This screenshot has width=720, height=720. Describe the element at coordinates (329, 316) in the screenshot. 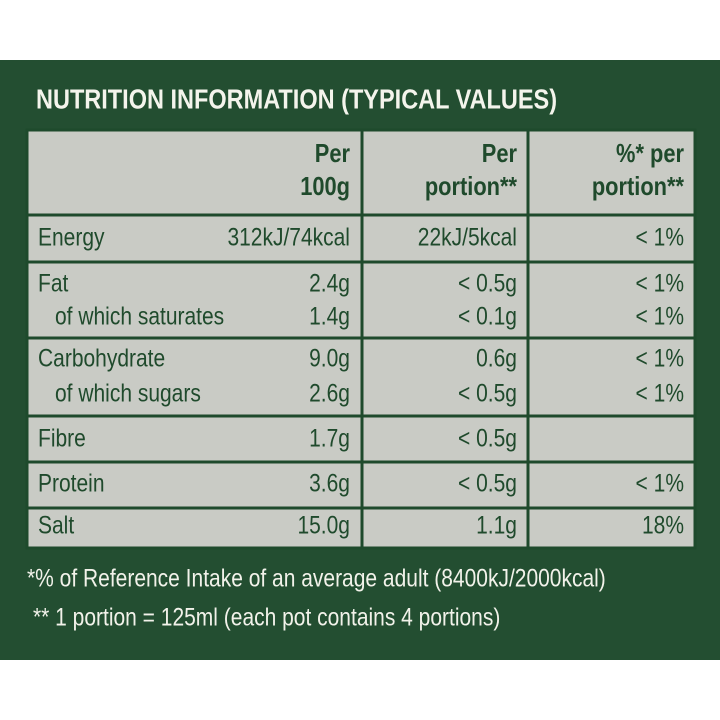

I see `cell-value: 1.4g` at that location.